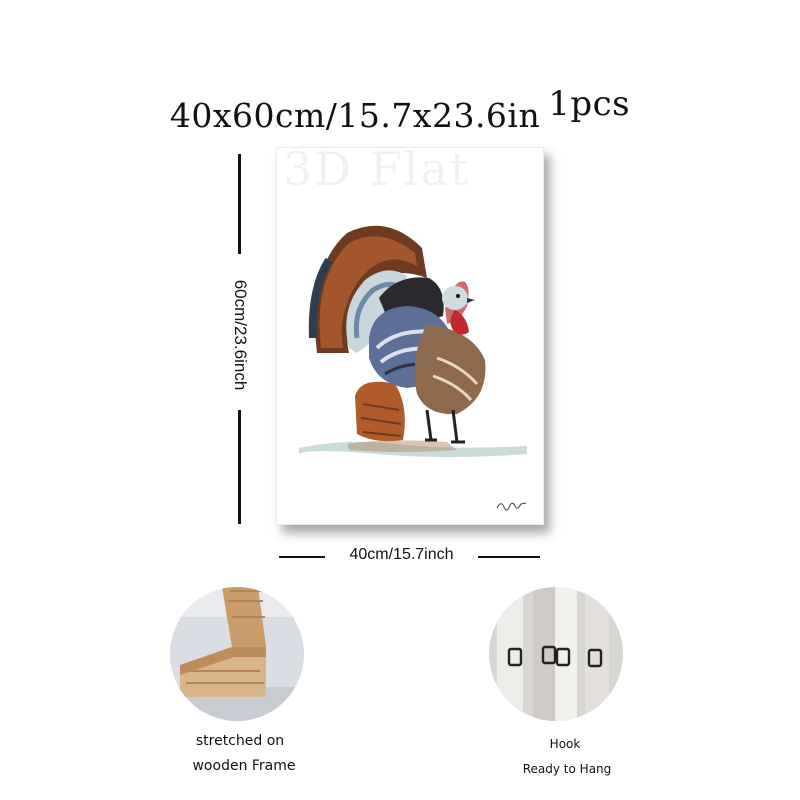 The width and height of the screenshot is (800, 800). I want to click on wooden-frame-photo, so click(237, 654).